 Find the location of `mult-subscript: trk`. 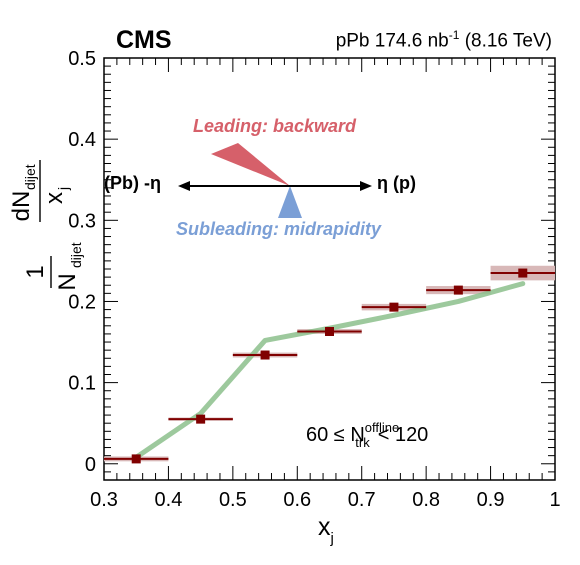

mult-subscript: trk is located at coordinates (362, 442).